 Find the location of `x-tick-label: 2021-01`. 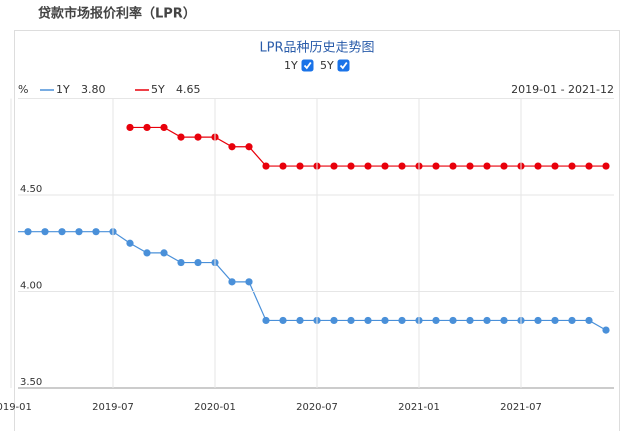

x-tick-label: 2021-01 is located at coordinates (419, 407).